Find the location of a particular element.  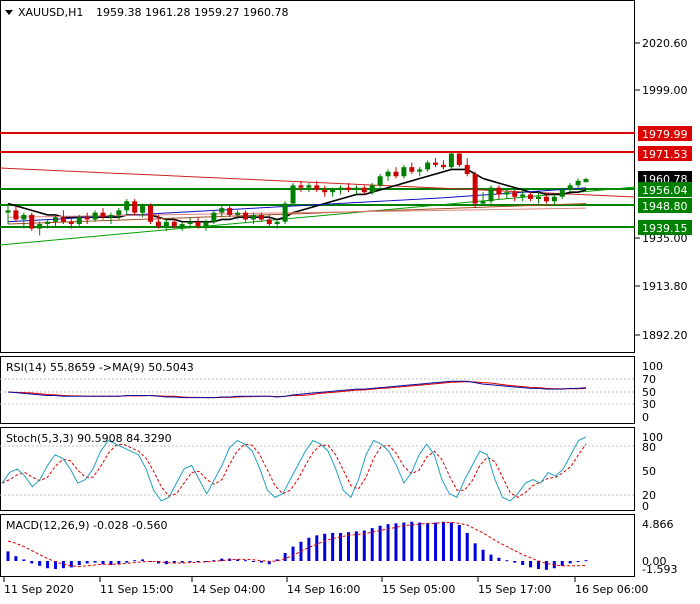

macd-panel is located at coordinates (317, 545).